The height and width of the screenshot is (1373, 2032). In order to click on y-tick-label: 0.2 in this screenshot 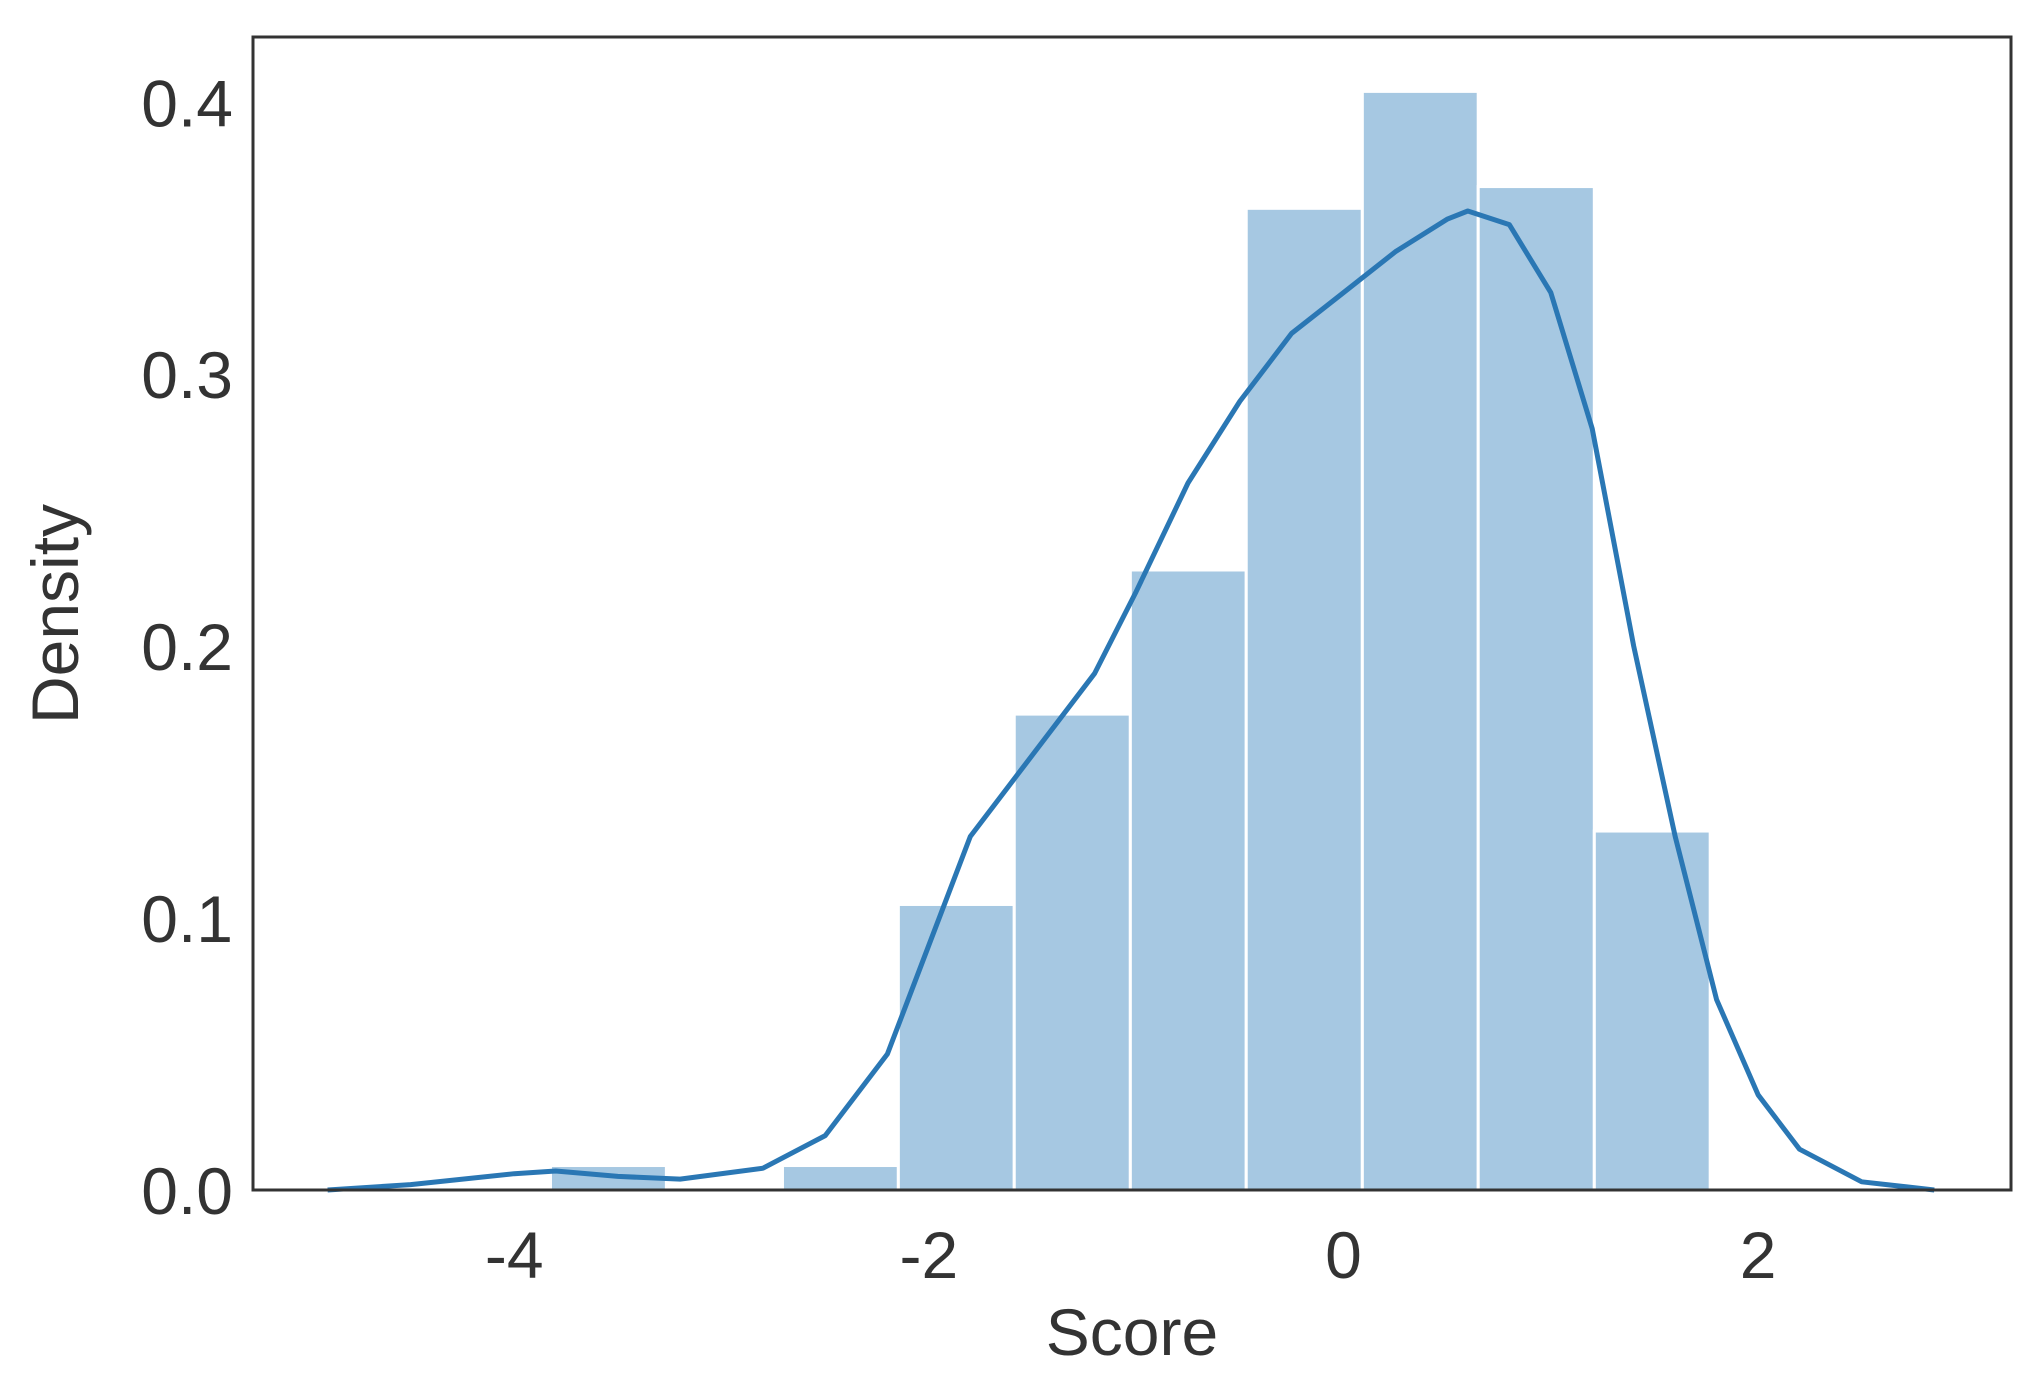, I will do `click(187, 647)`.